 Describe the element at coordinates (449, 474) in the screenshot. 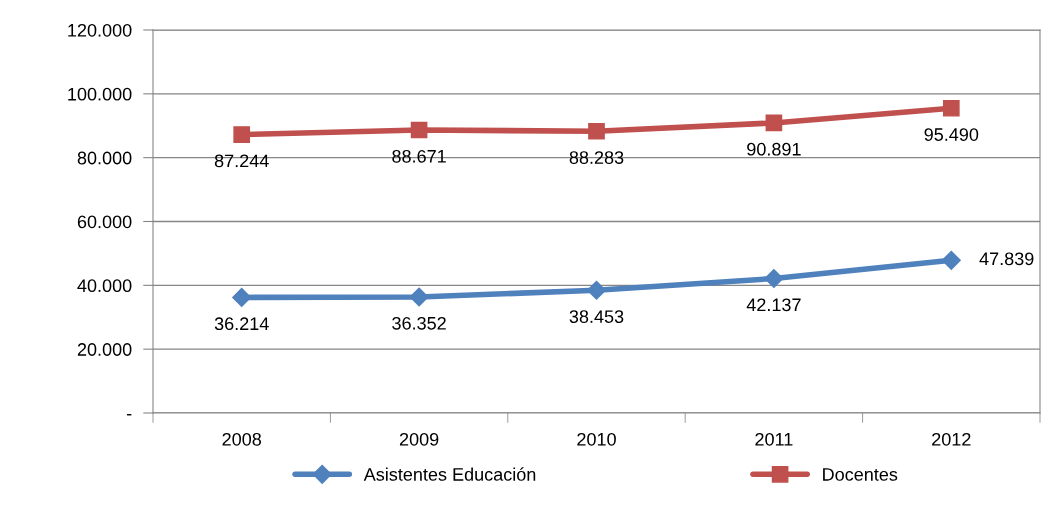

I see `legend-label: Asistentes Educación` at that location.